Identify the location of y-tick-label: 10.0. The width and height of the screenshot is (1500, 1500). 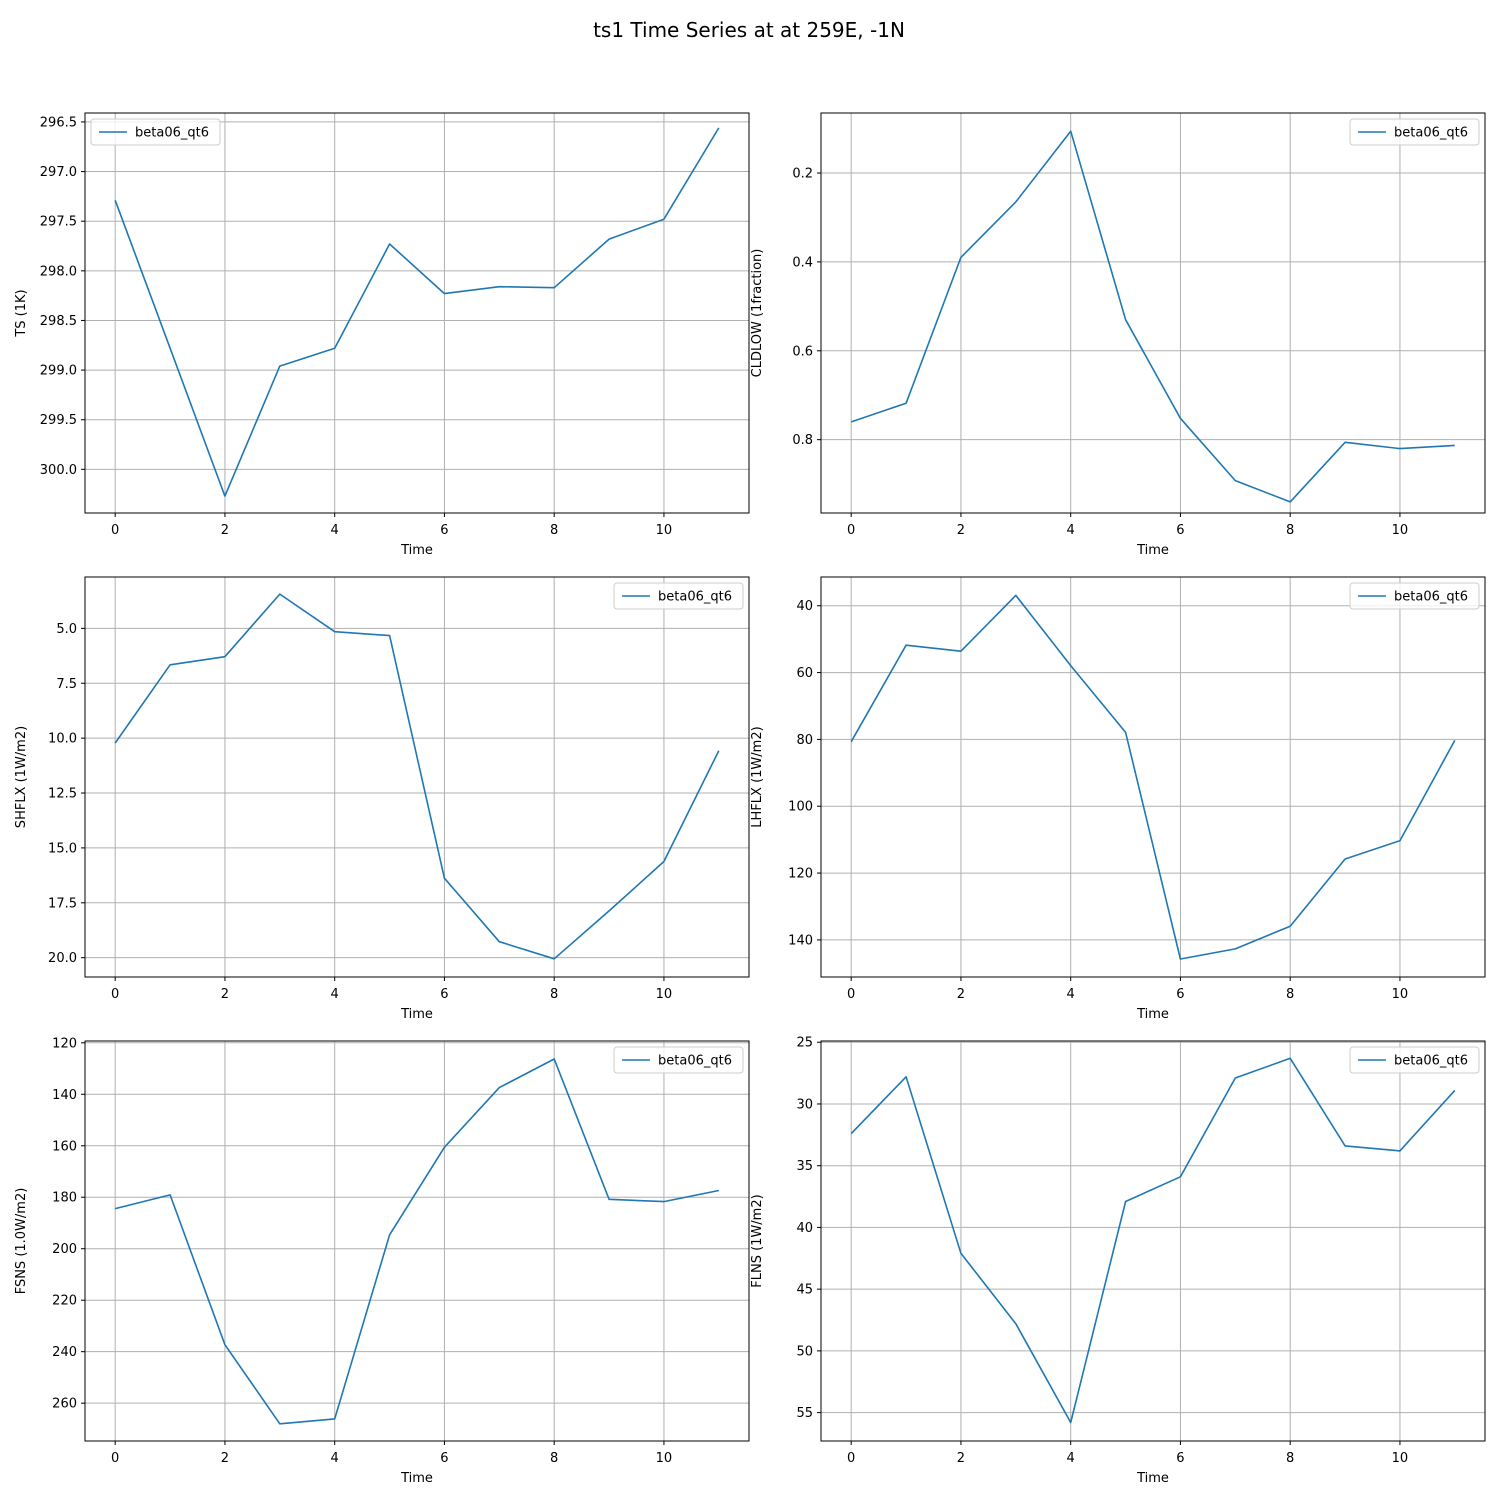
(62, 739).